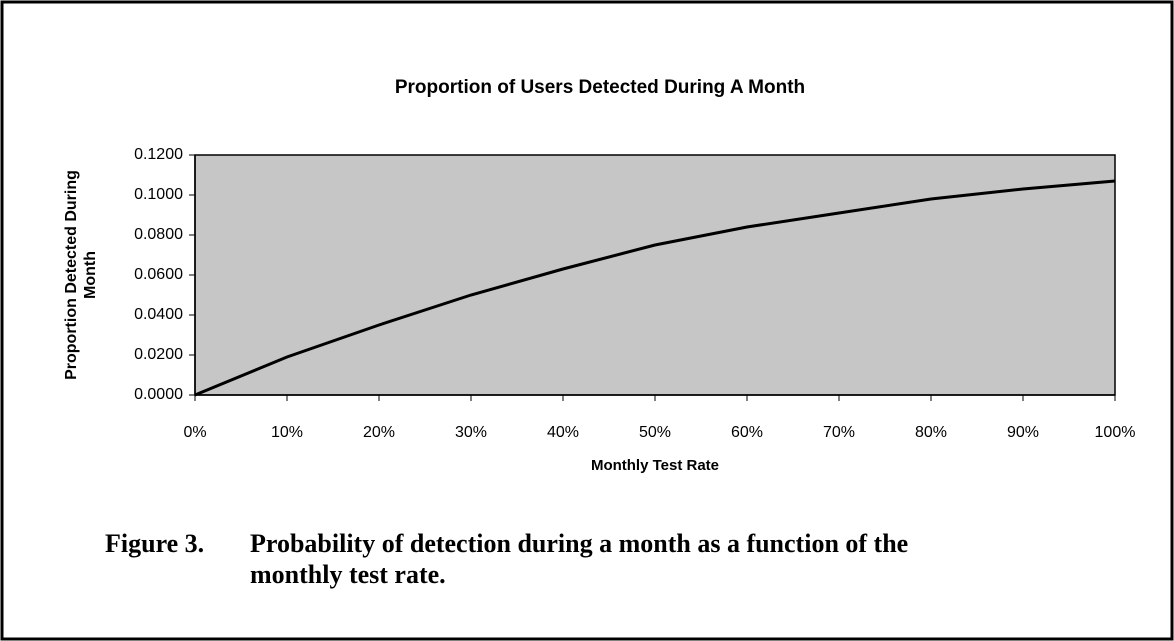 The width and height of the screenshot is (1174, 641). Describe the element at coordinates (158, 274) in the screenshot. I see `y-tick-label: 0.0600` at that location.